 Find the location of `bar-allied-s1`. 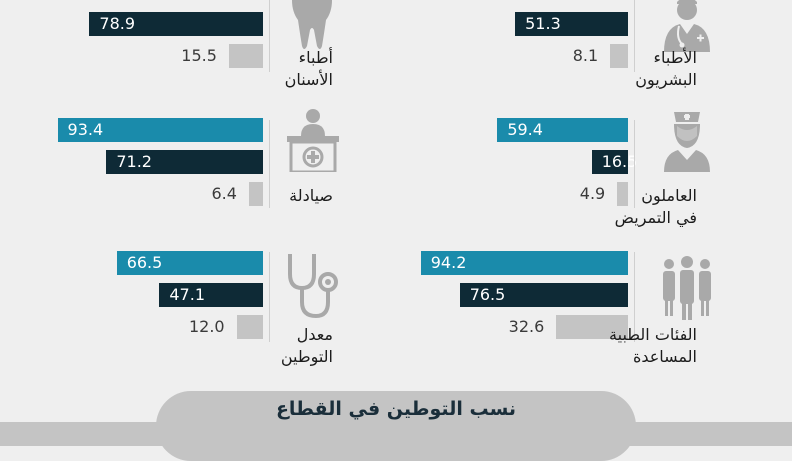

bar-allied-s1 is located at coordinates (524, 263).